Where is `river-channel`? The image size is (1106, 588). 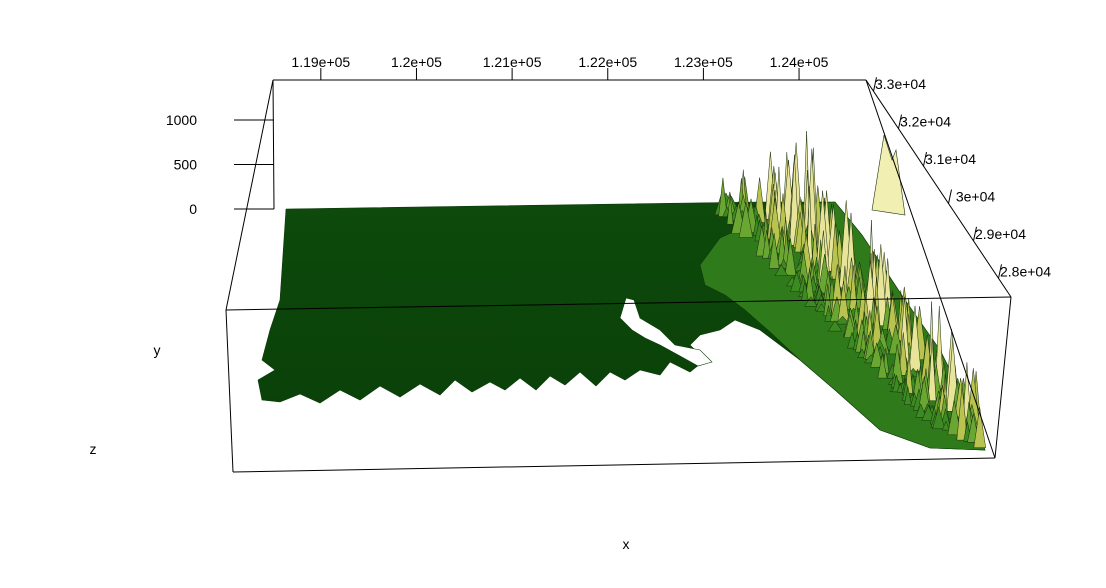
river-channel is located at coordinates (666, 332).